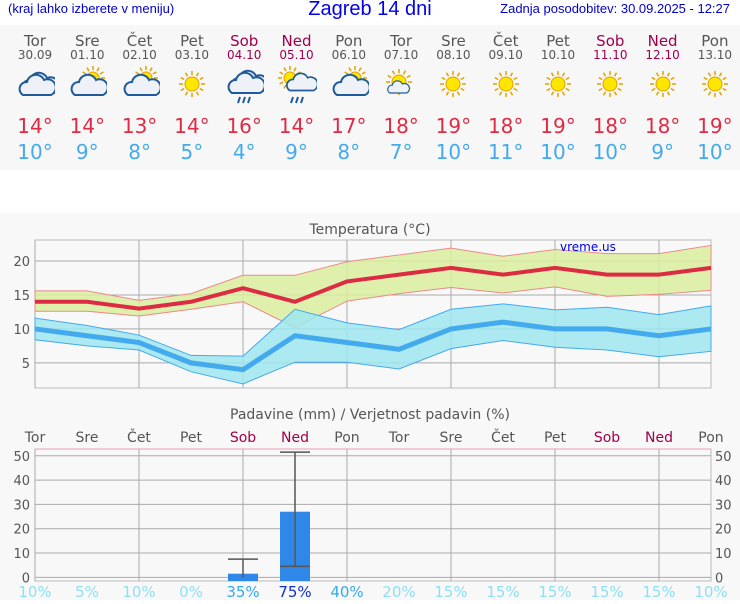 The height and width of the screenshot is (604, 740). I want to click on day-date: 12.10, so click(662, 55).